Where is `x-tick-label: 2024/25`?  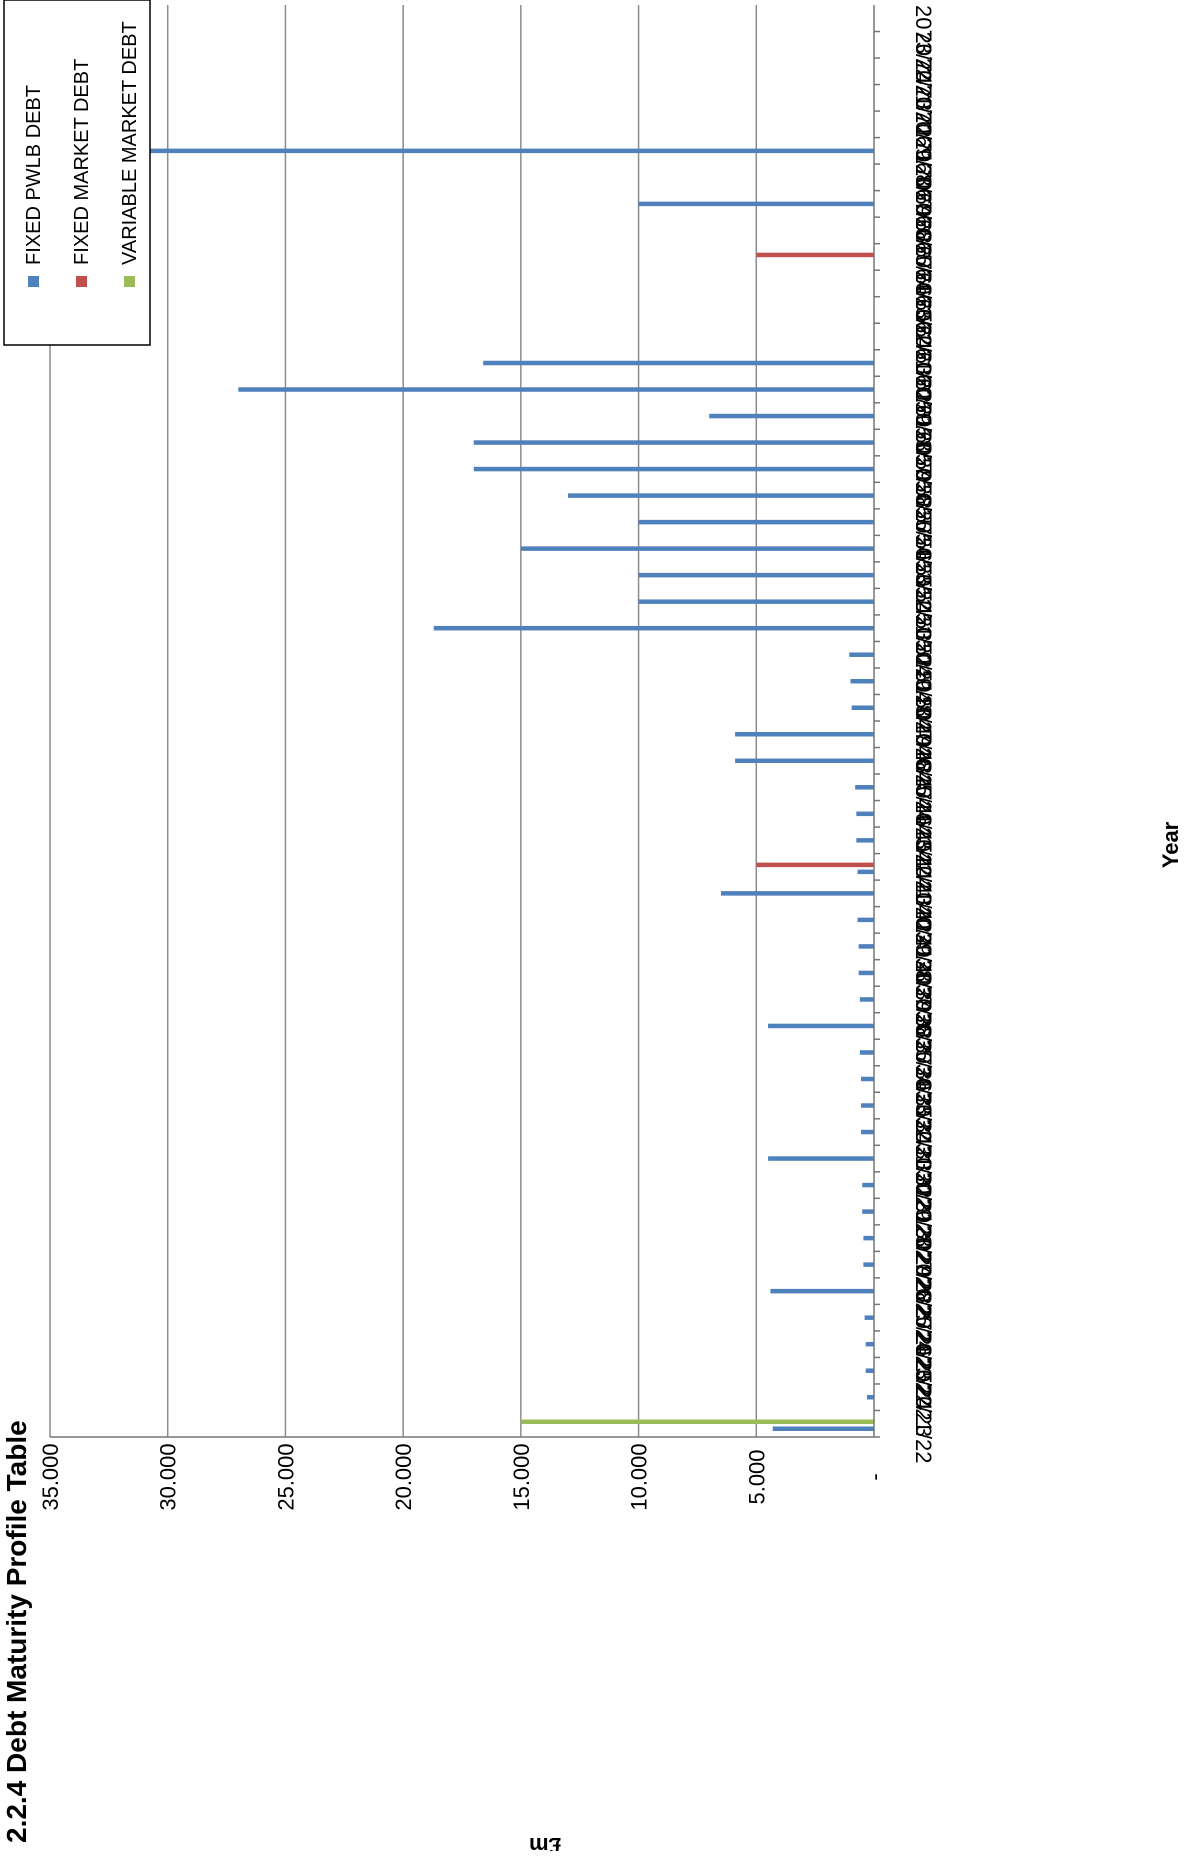
x-tick-label: 2024/25 is located at coordinates (923, 1344).